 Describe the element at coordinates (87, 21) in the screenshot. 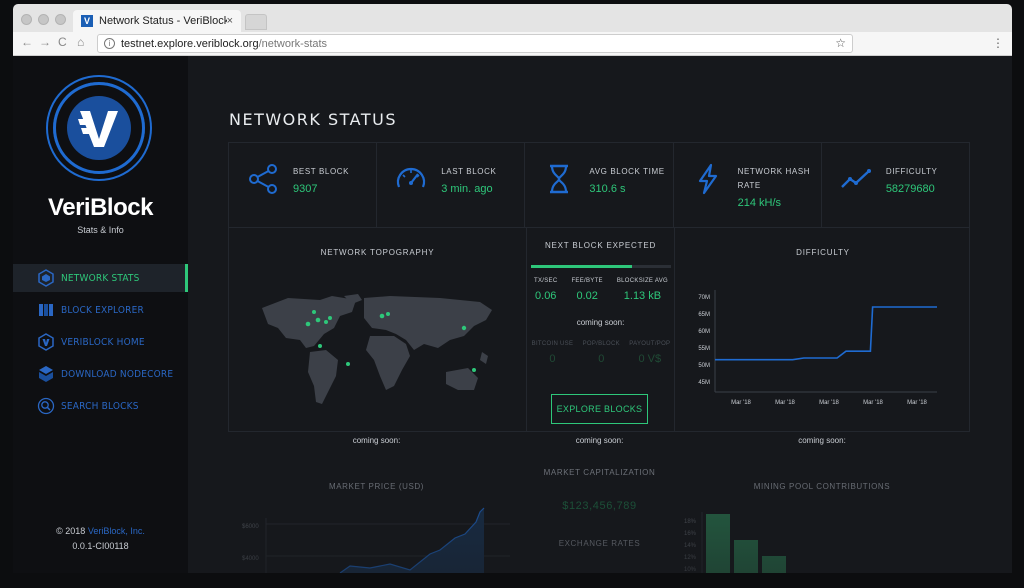

I see `favicon-icon: V` at that location.